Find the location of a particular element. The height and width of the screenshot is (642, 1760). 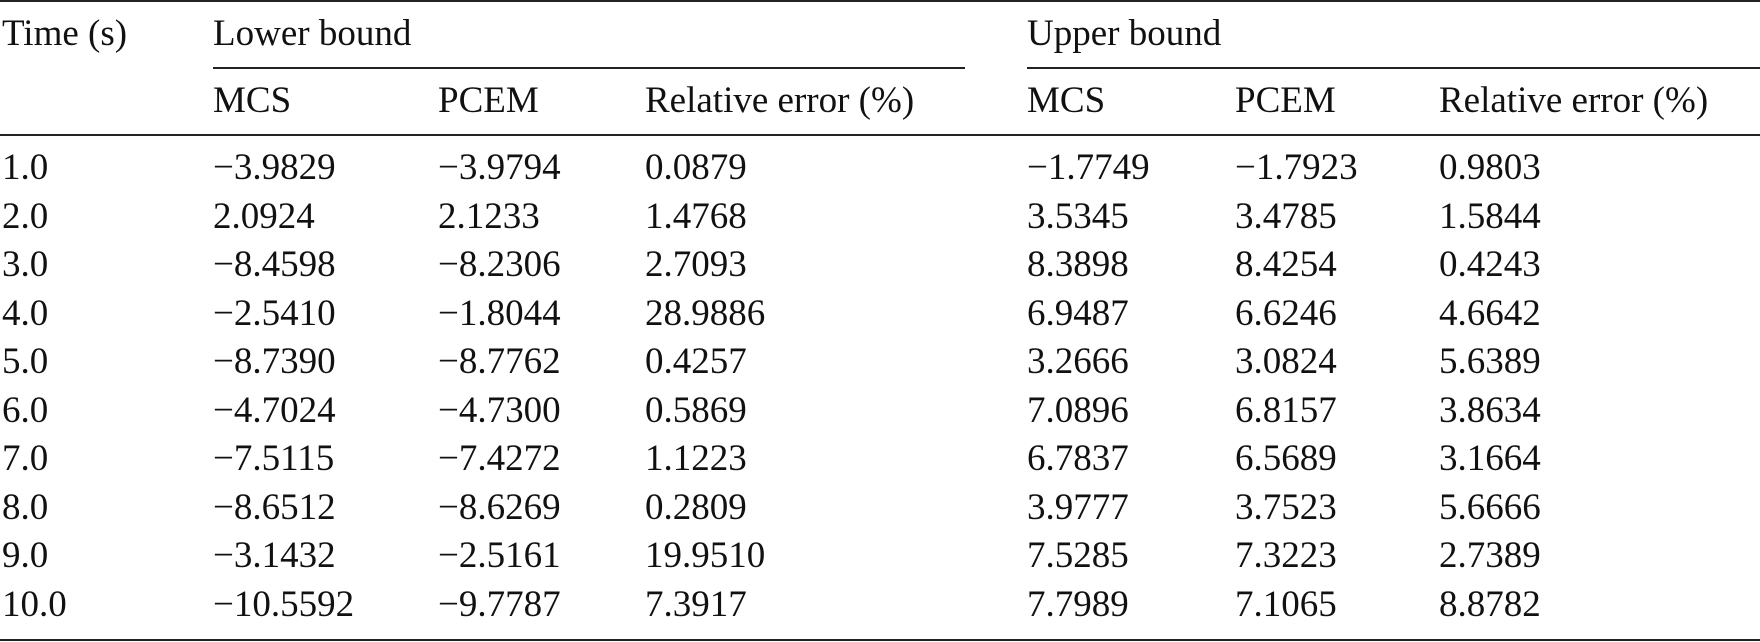

table-cell: −8.7762 is located at coordinates (499, 361).